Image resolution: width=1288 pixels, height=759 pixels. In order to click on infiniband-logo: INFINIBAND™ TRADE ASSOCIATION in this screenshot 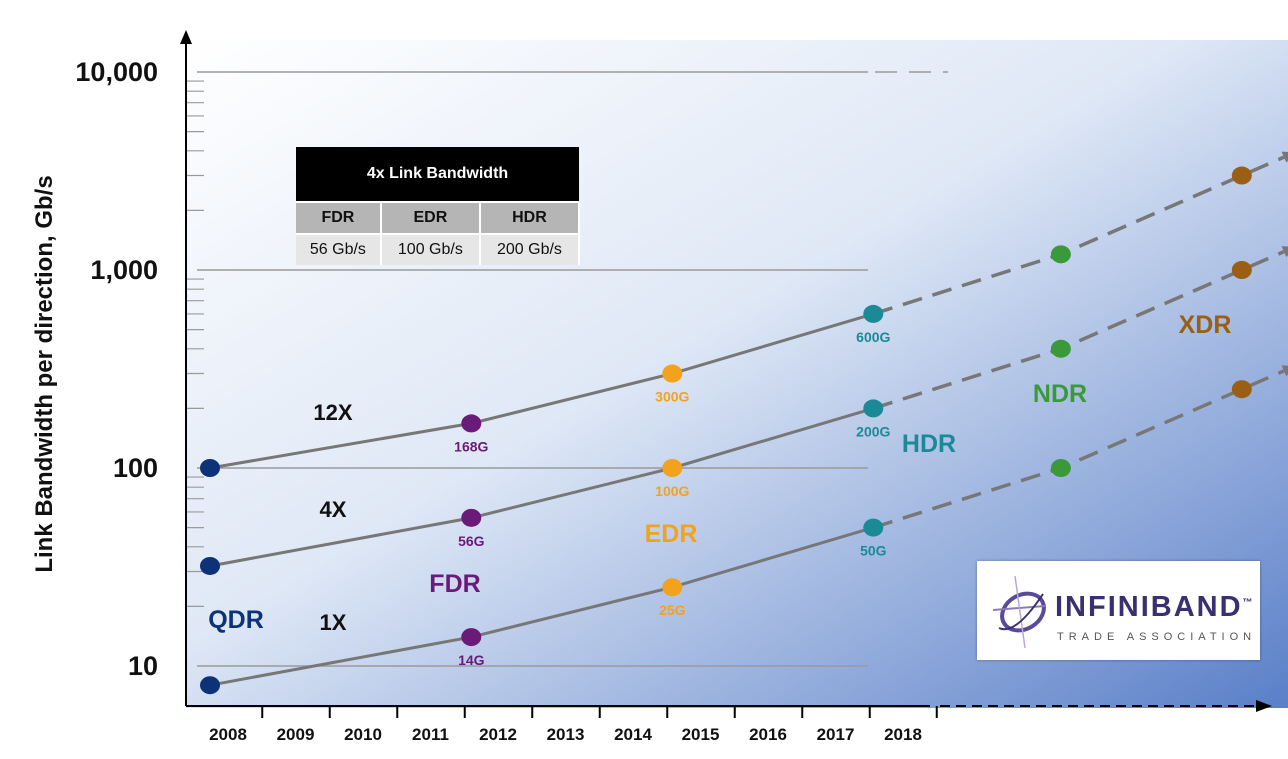, I will do `click(1118, 610)`.